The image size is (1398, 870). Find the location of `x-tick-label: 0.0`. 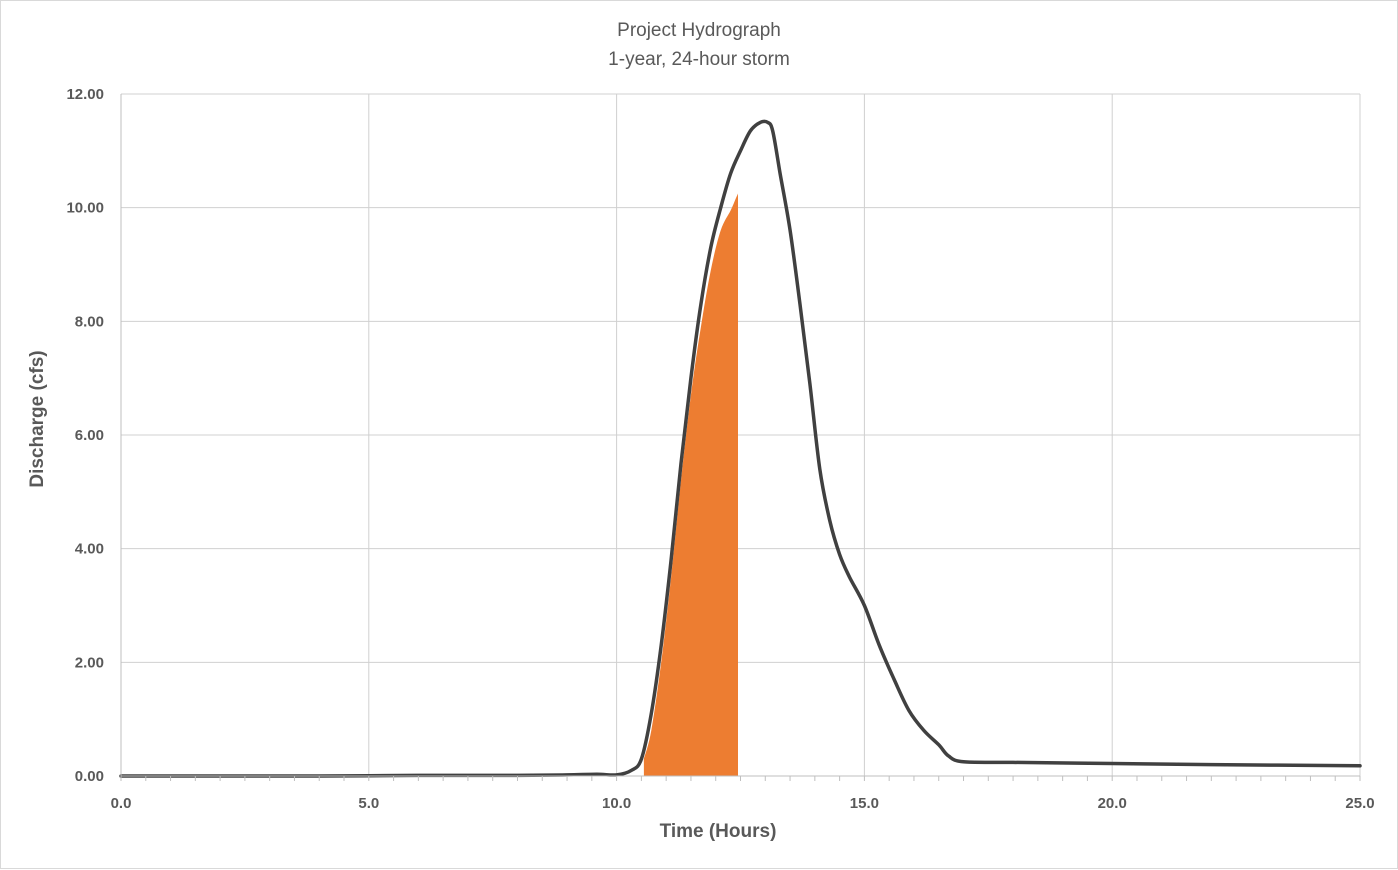

x-tick-label: 0.0 is located at coordinates (121, 803).